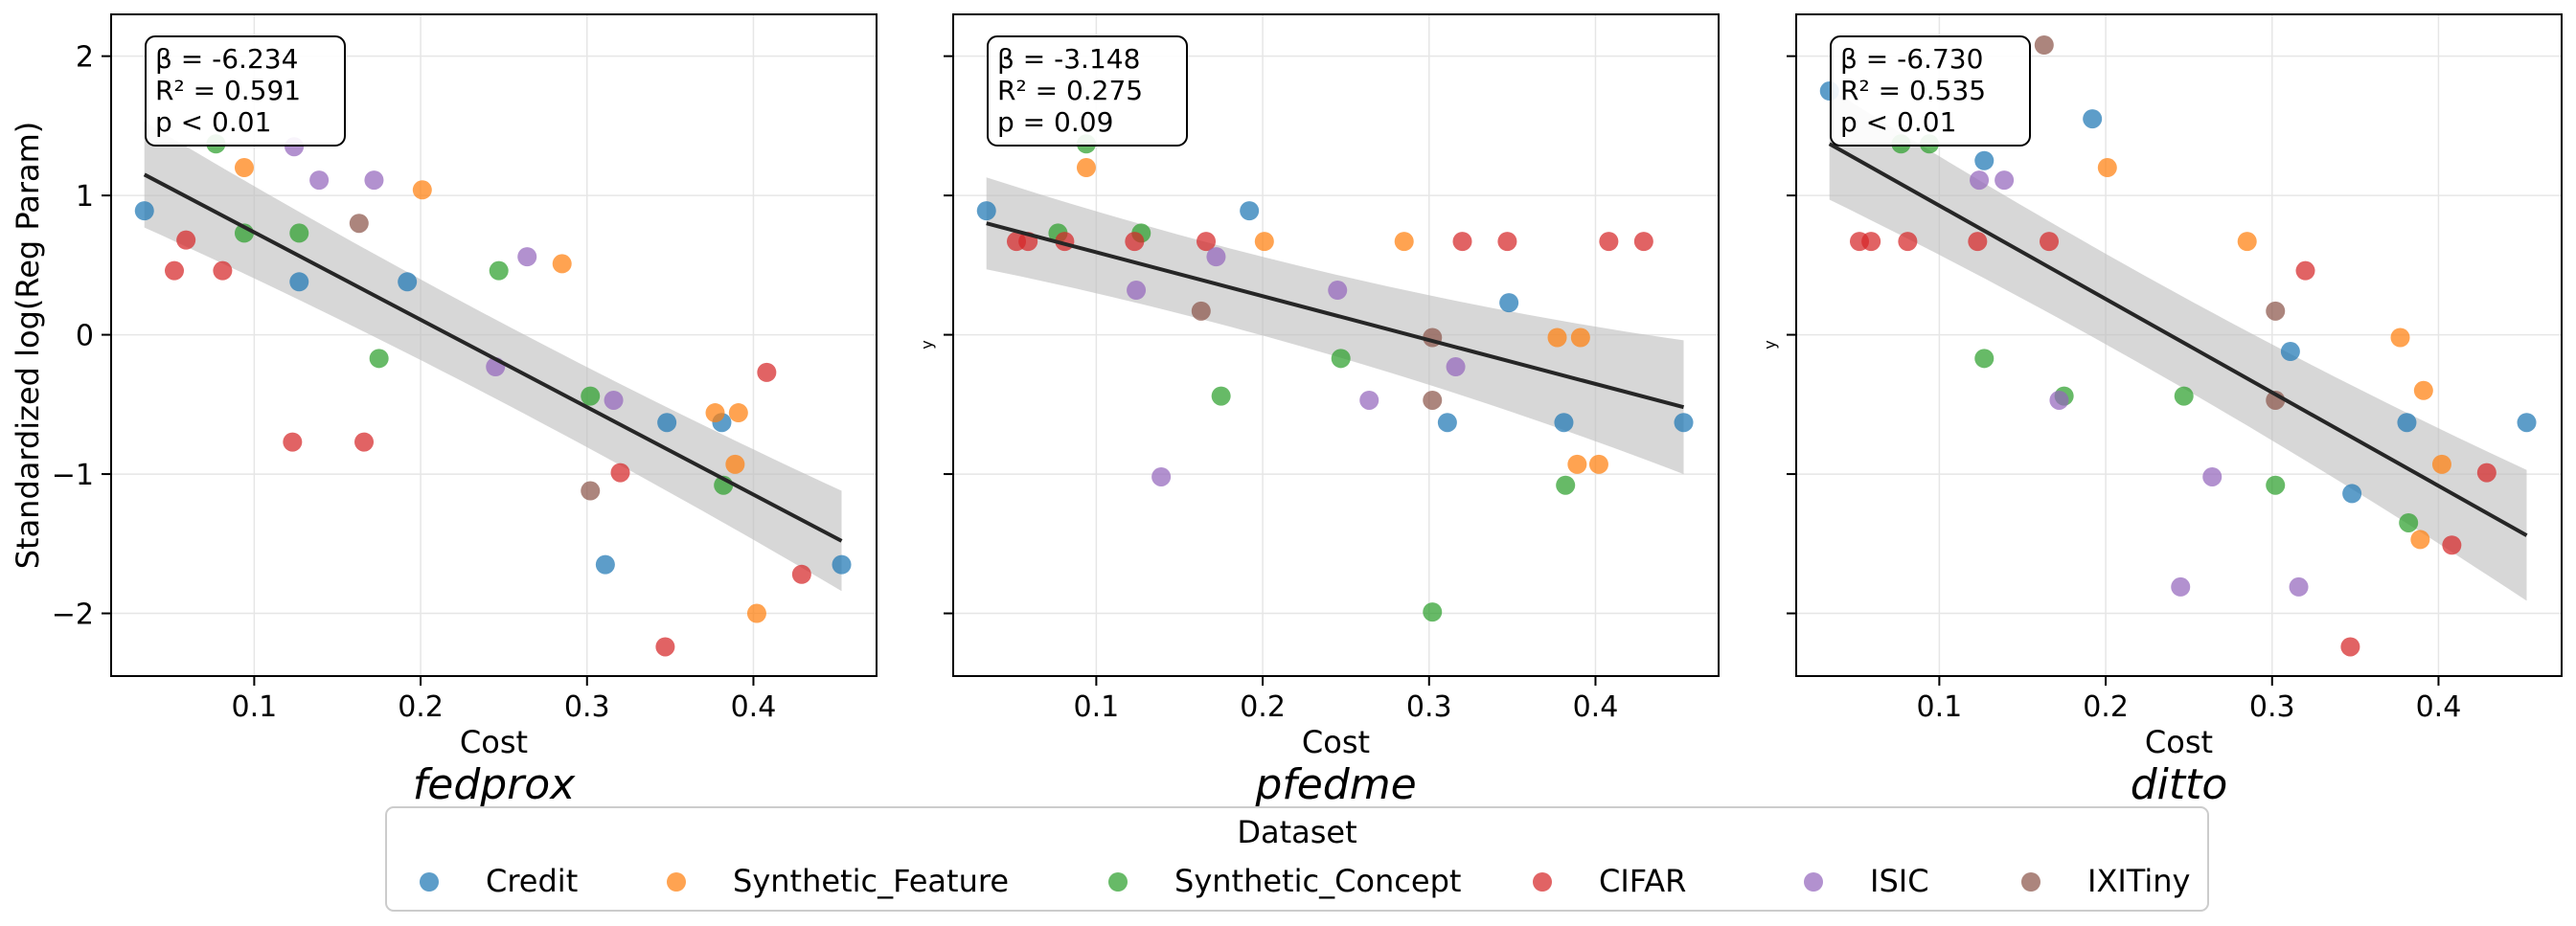  What do you see at coordinates (676, 882) in the screenshot?
I see `legend-marker-Synthetic_Feature` at bounding box center [676, 882].